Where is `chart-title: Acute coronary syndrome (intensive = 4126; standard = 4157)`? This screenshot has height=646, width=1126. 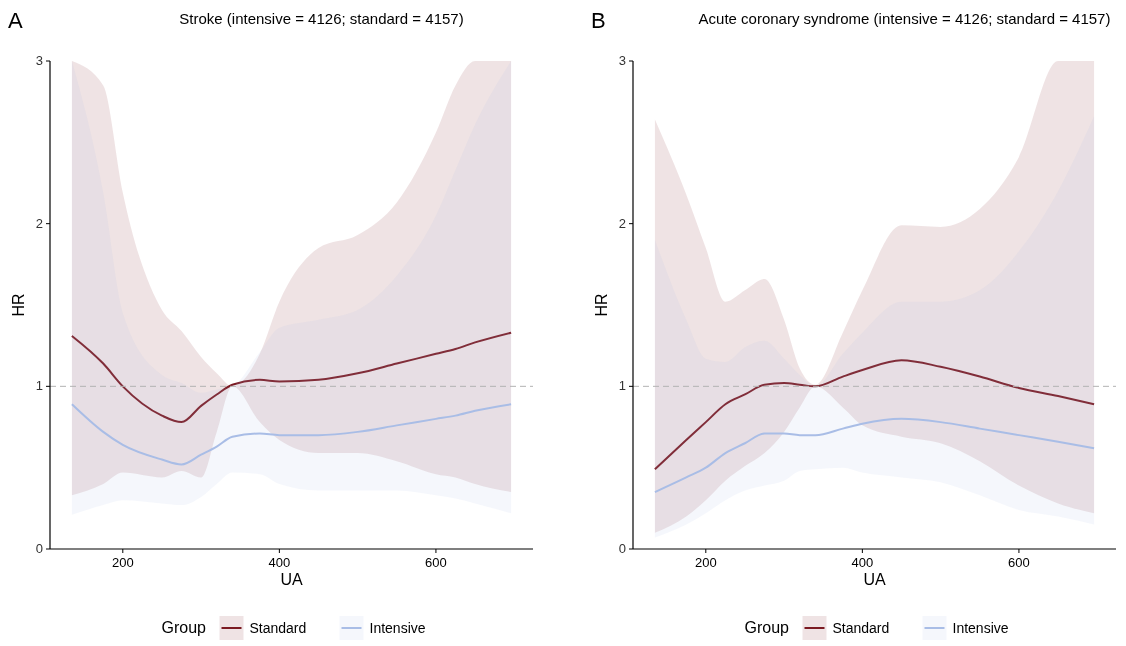
chart-title: Acute coronary syndrome (intensive = 4126; standard = 4157) is located at coordinates (904, 18).